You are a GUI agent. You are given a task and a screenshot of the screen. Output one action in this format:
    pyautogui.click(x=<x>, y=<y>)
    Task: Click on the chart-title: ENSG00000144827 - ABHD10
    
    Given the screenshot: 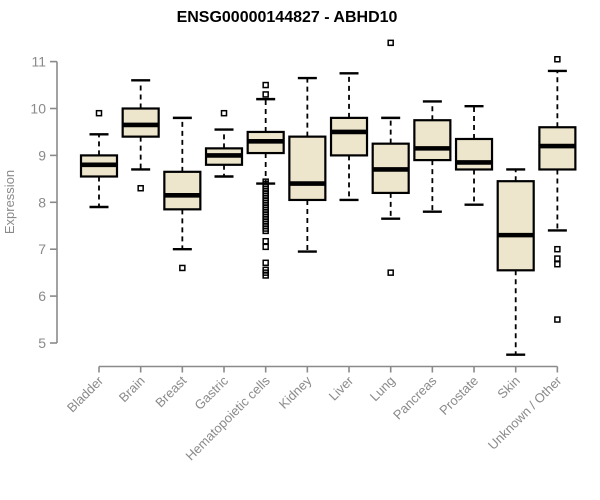 What is the action you would take?
    pyautogui.click(x=287, y=17)
    